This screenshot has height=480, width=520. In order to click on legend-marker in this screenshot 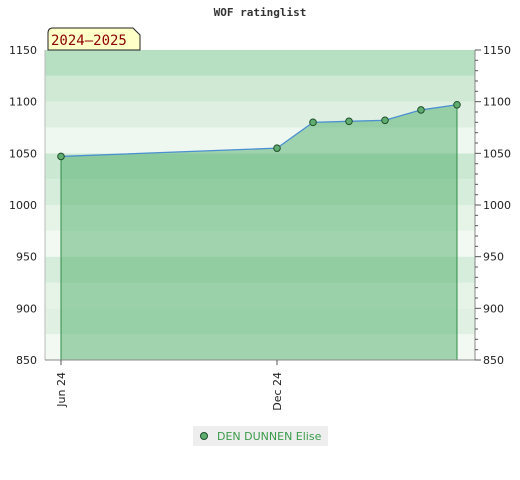, I will do `click(204, 436)`.